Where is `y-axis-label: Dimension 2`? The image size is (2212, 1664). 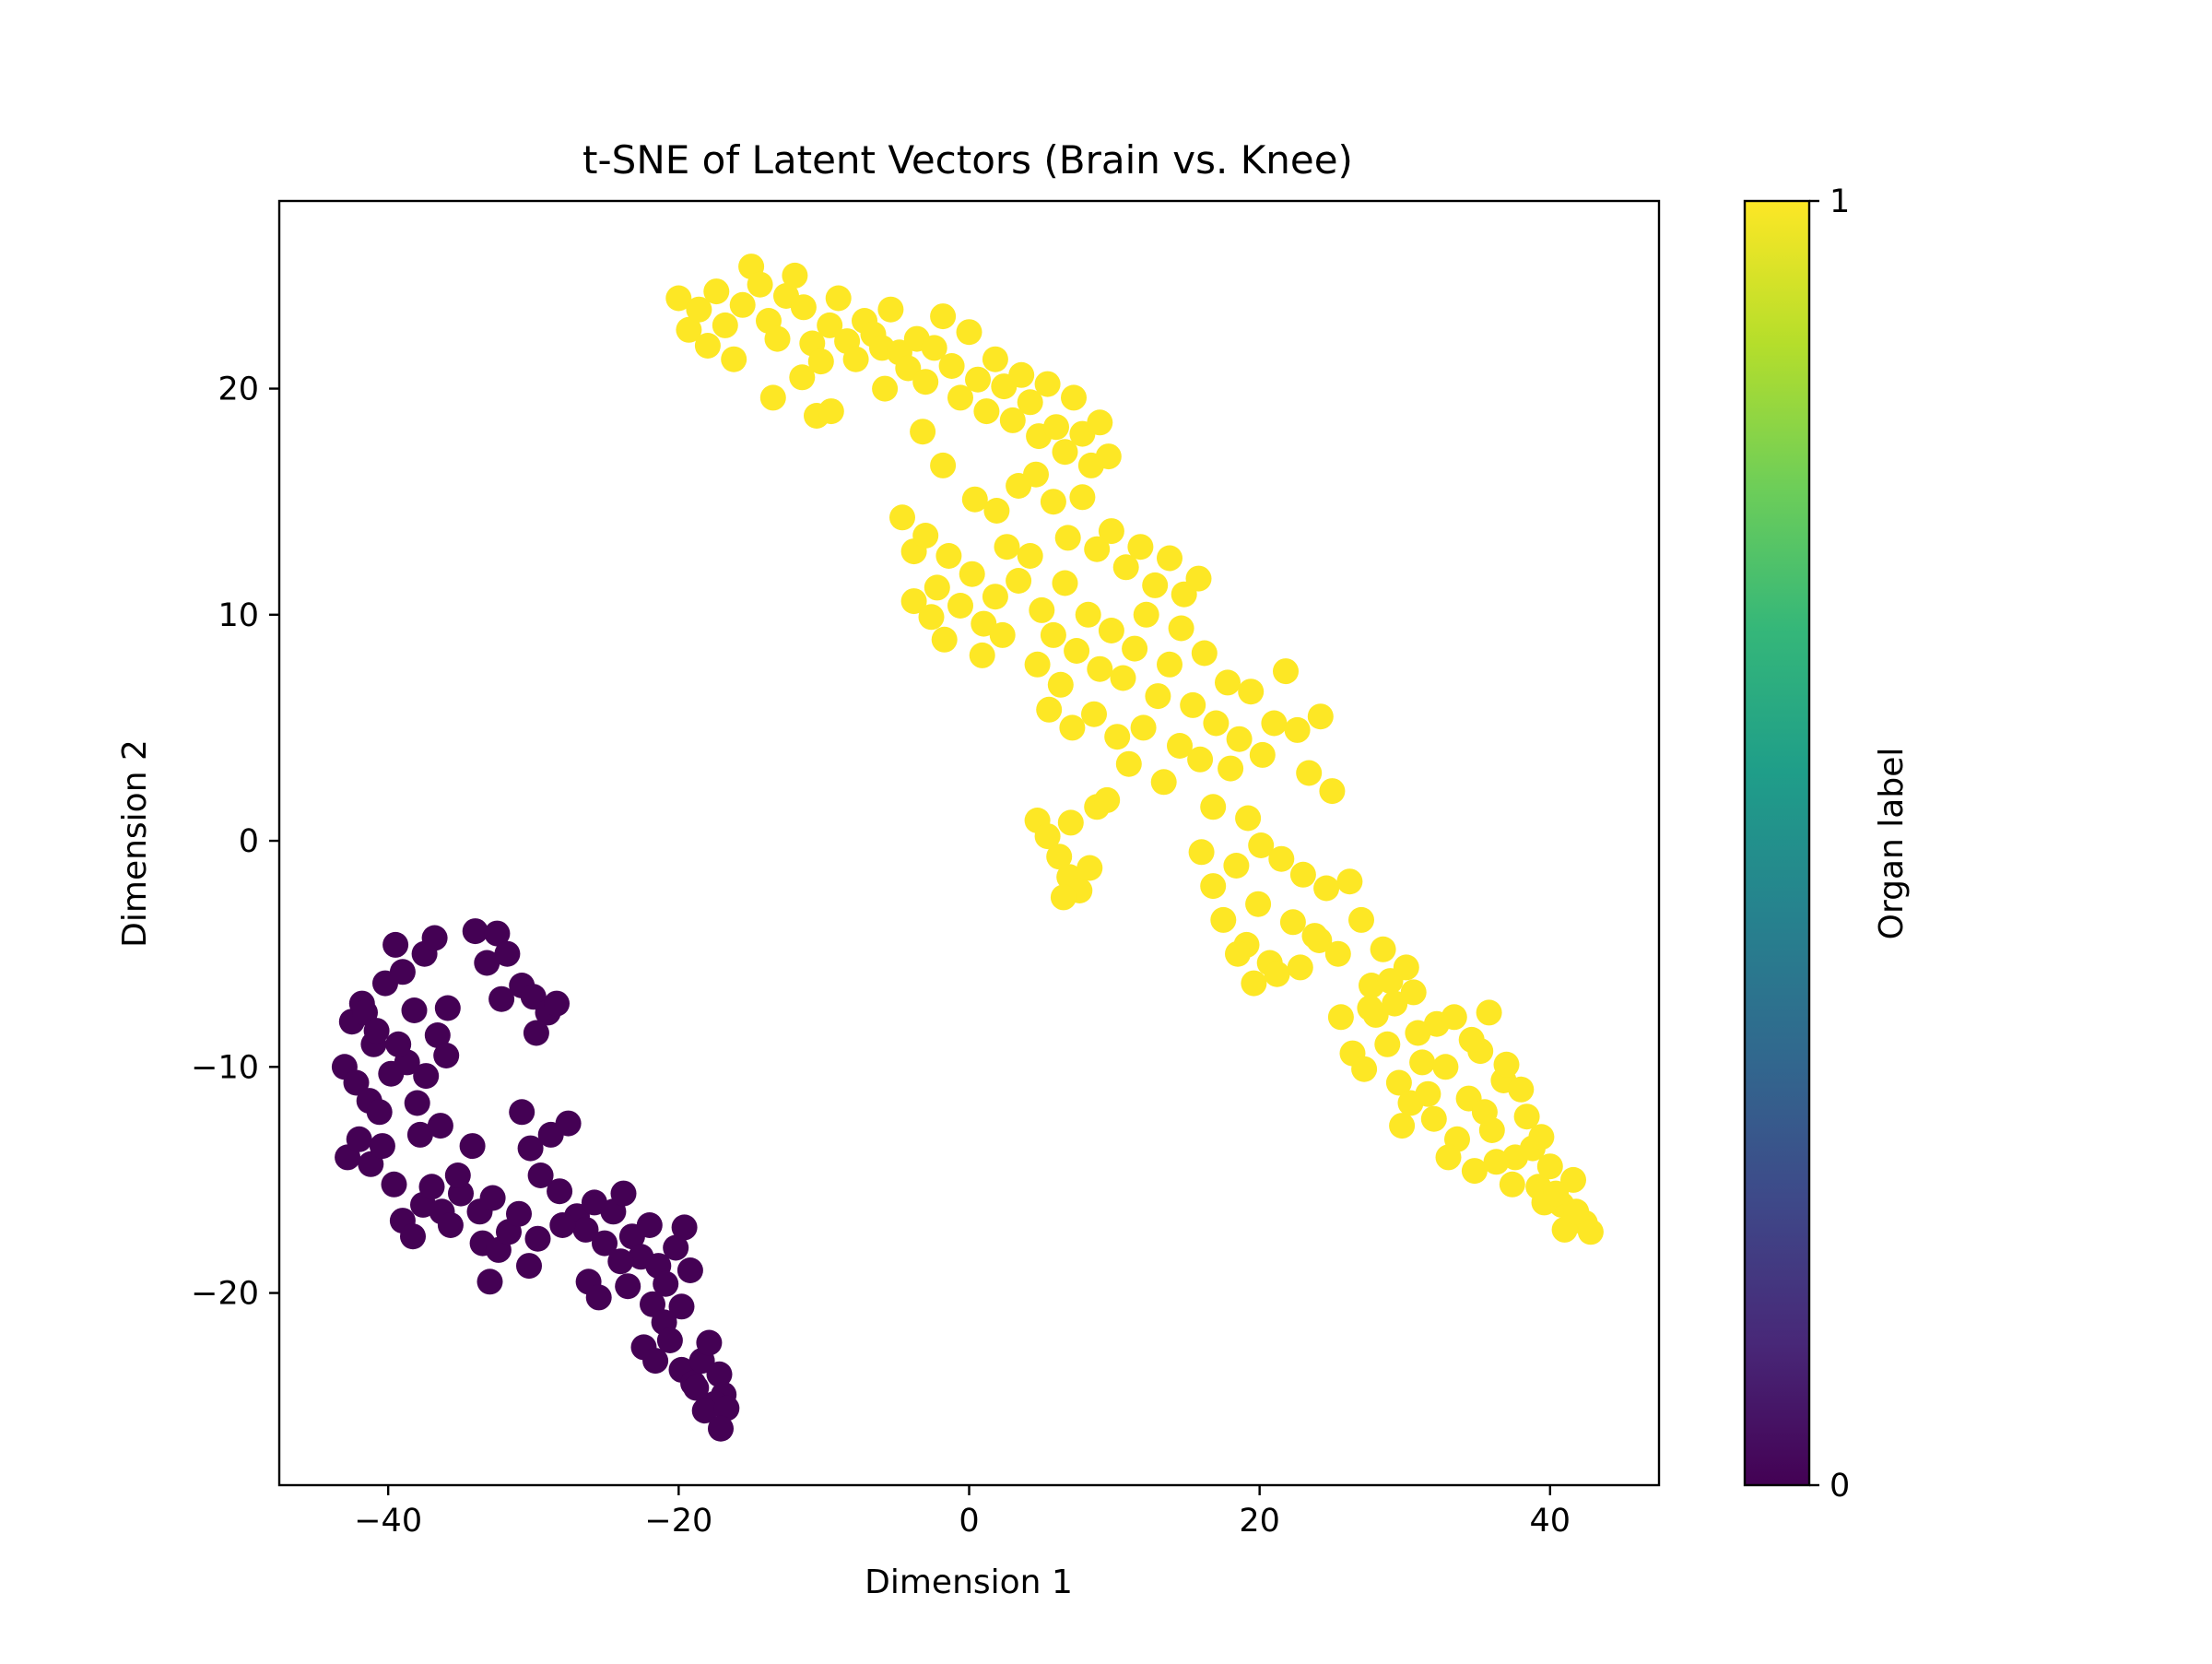 y-axis-label: Dimension 2 is located at coordinates (135, 843).